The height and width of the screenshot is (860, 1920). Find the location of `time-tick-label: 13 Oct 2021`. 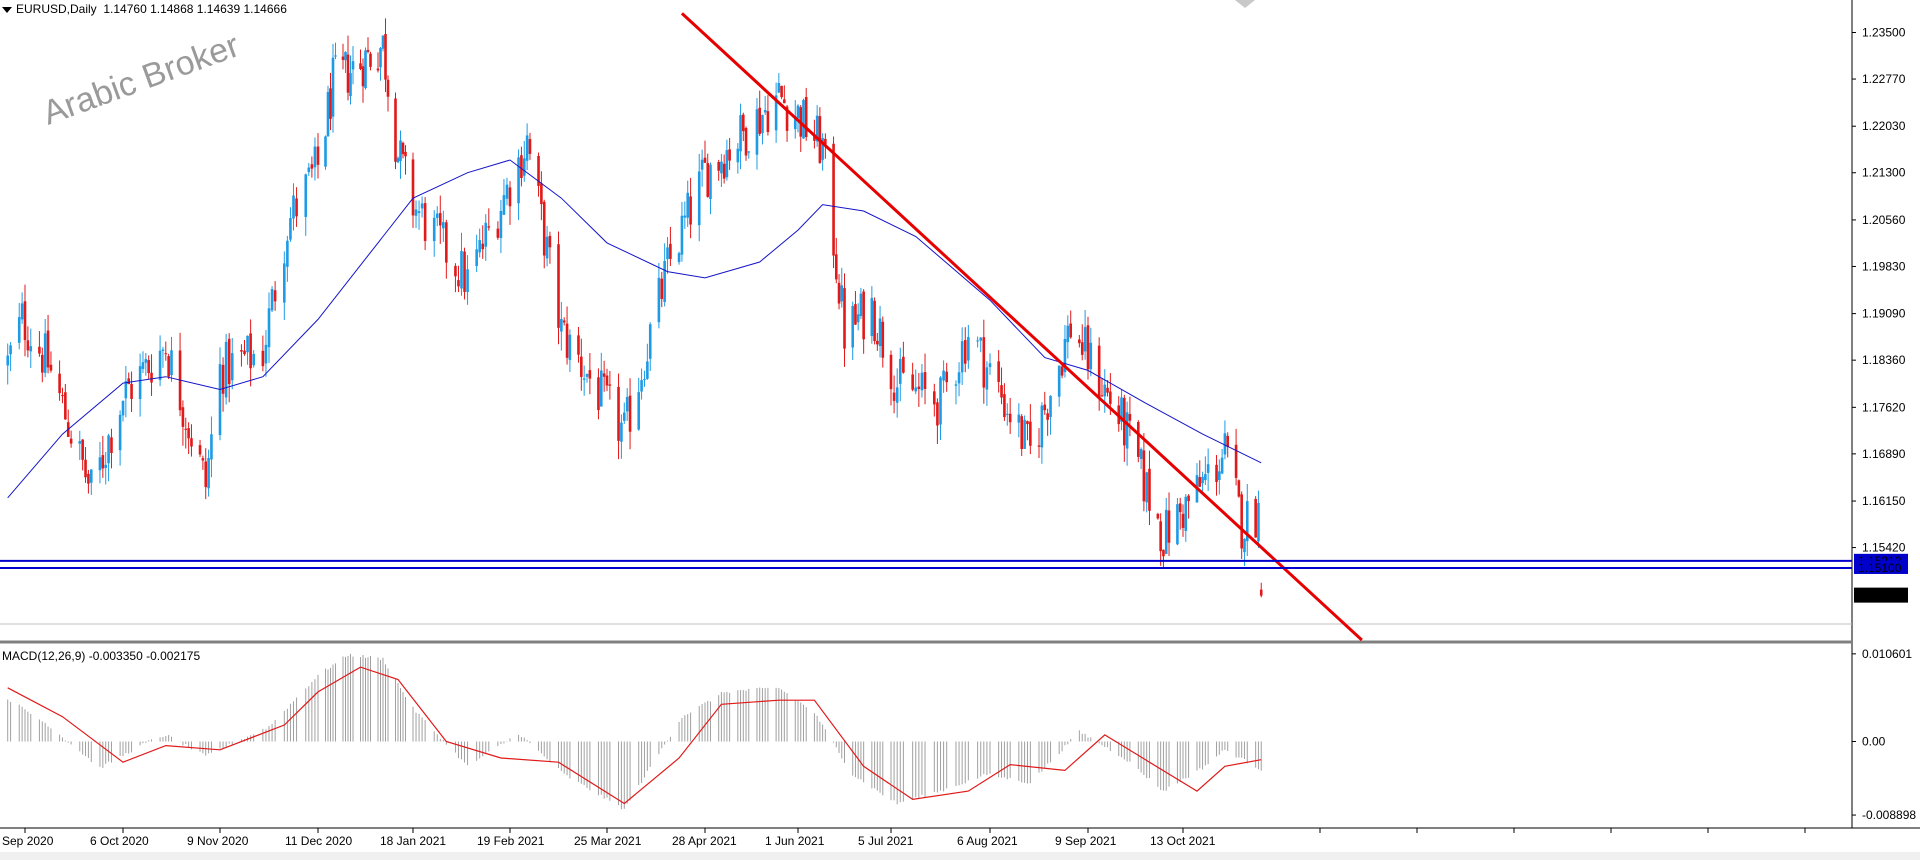

time-tick-label: 13 Oct 2021 is located at coordinates (1183, 841).